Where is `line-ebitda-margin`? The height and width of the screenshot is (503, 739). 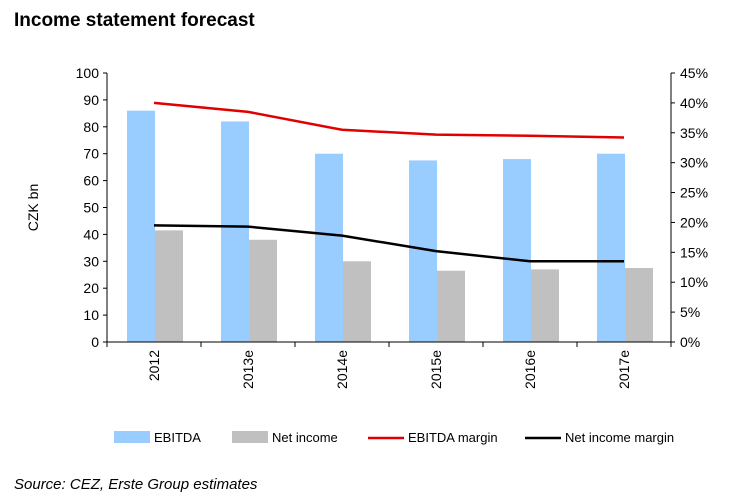 line-ebitda-margin is located at coordinates (389, 120).